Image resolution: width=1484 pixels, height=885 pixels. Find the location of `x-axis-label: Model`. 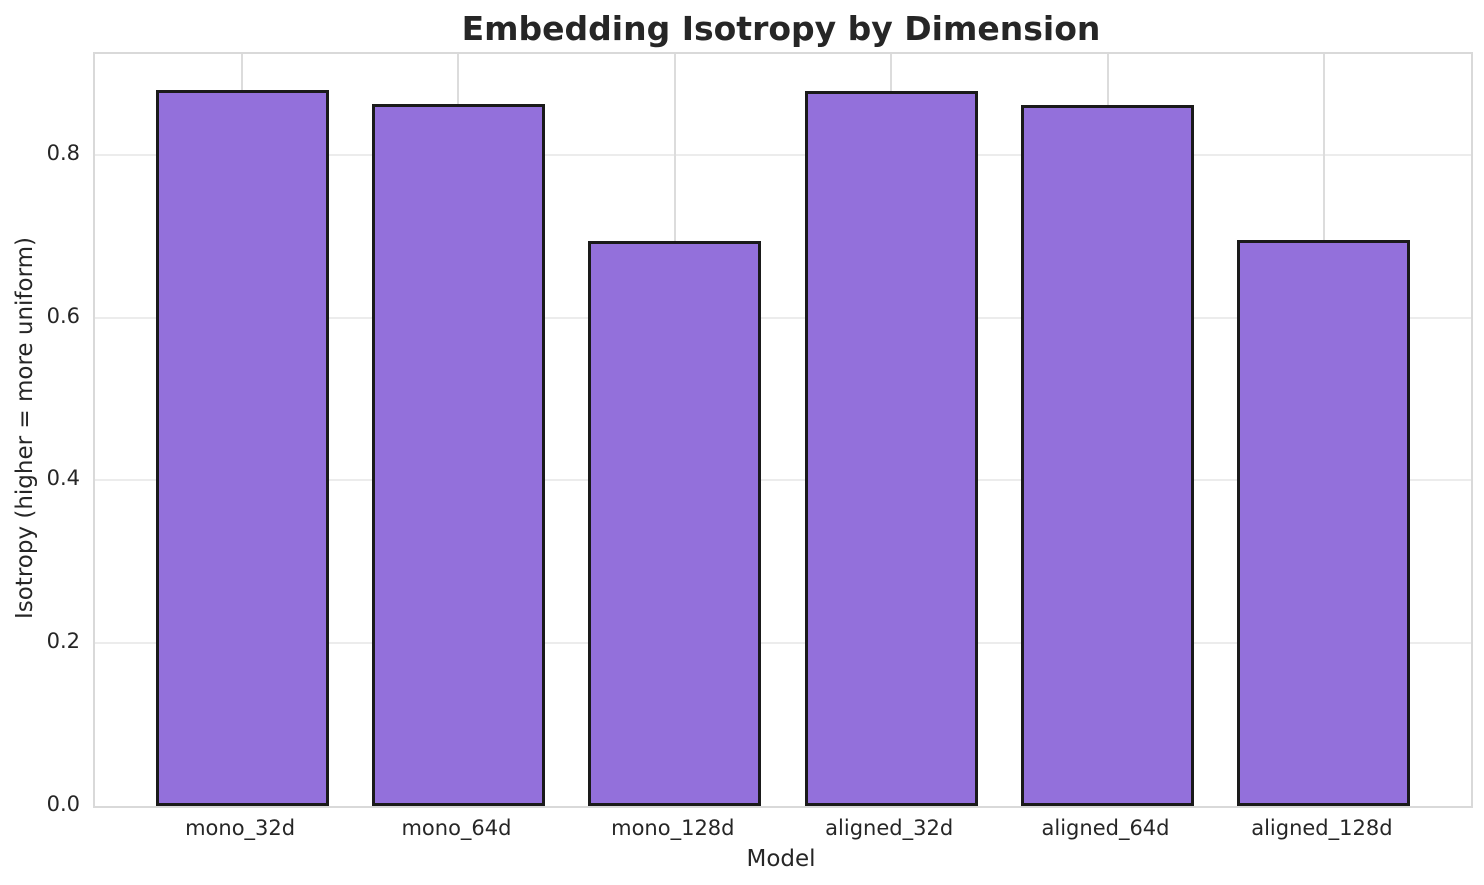

x-axis-label: Model is located at coordinates (781, 859).